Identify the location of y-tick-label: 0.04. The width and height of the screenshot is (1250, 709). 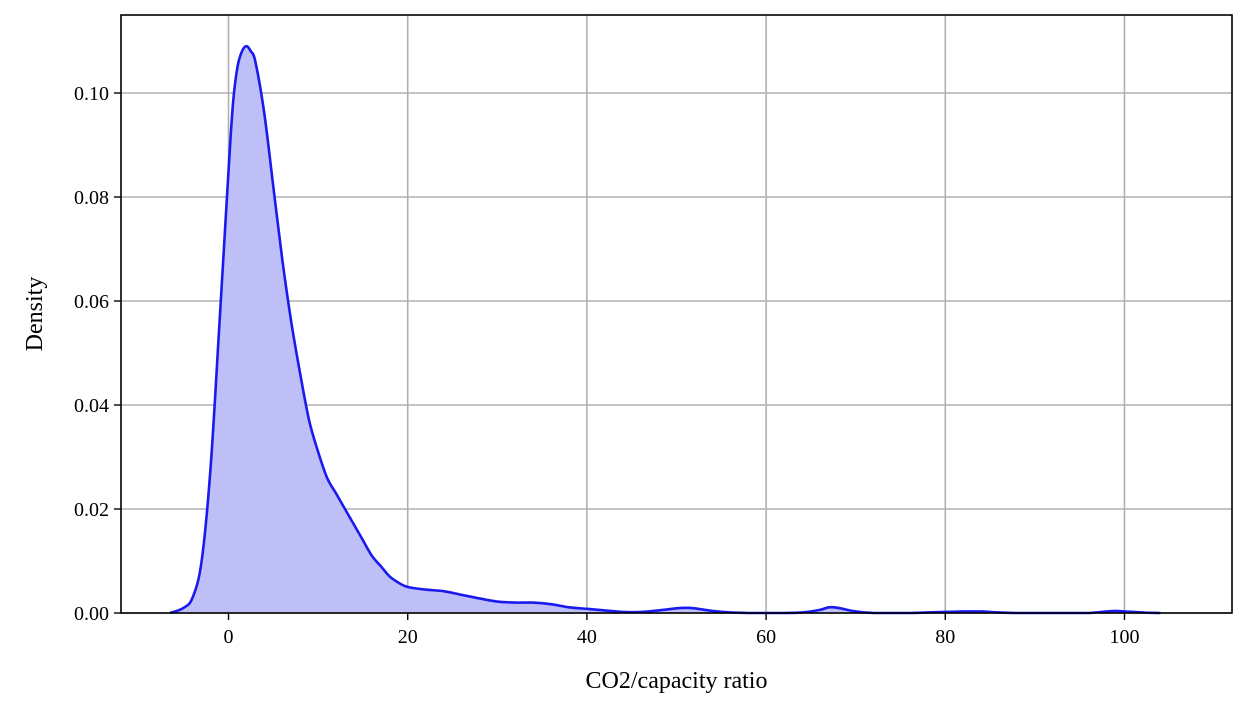
(91, 406).